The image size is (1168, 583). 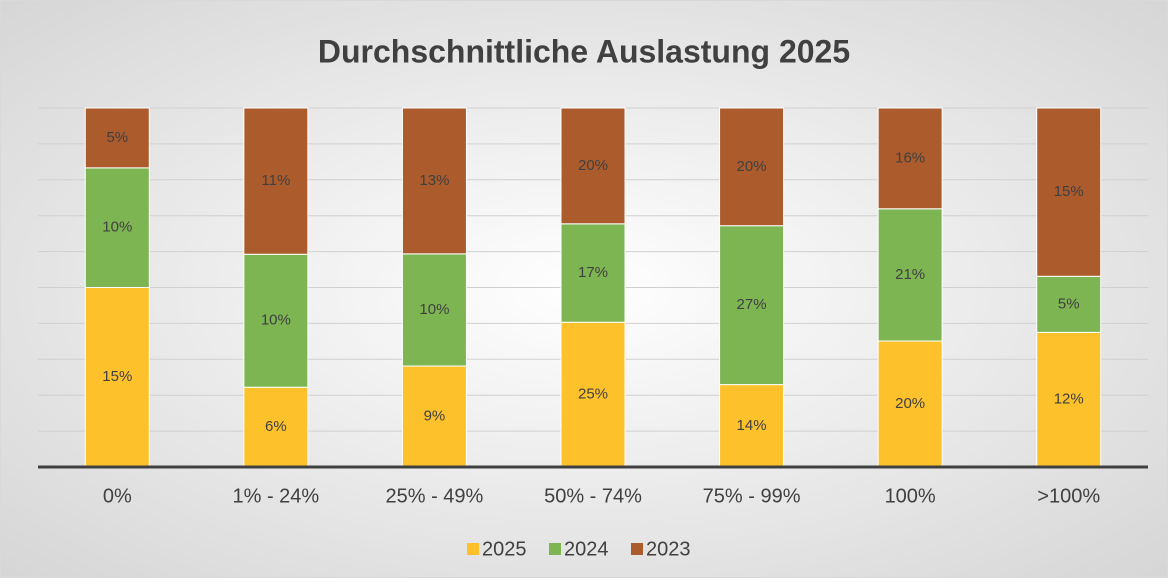 What do you see at coordinates (910, 496) in the screenshot?
I see `x-tick-label: 100%` at bounding box center [910, 496].